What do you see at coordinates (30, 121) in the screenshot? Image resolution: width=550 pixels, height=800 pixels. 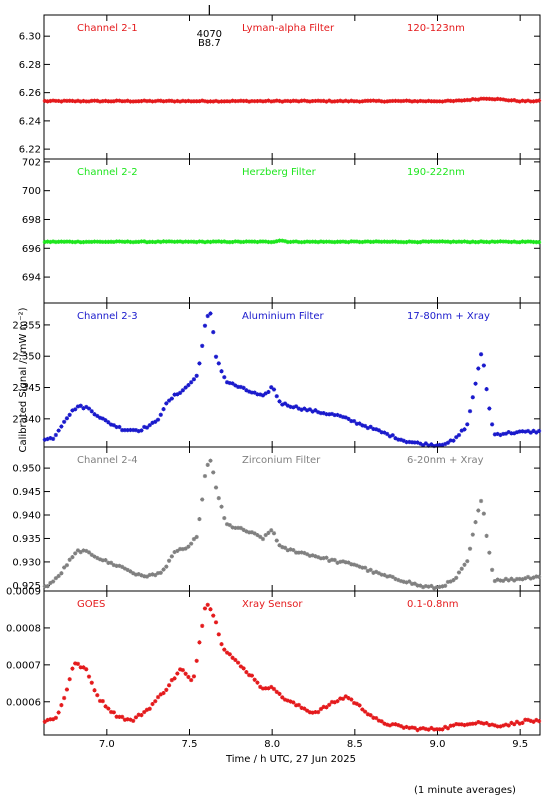 I see `y-tick-label: 6.24` at bounding box center [30, 121].